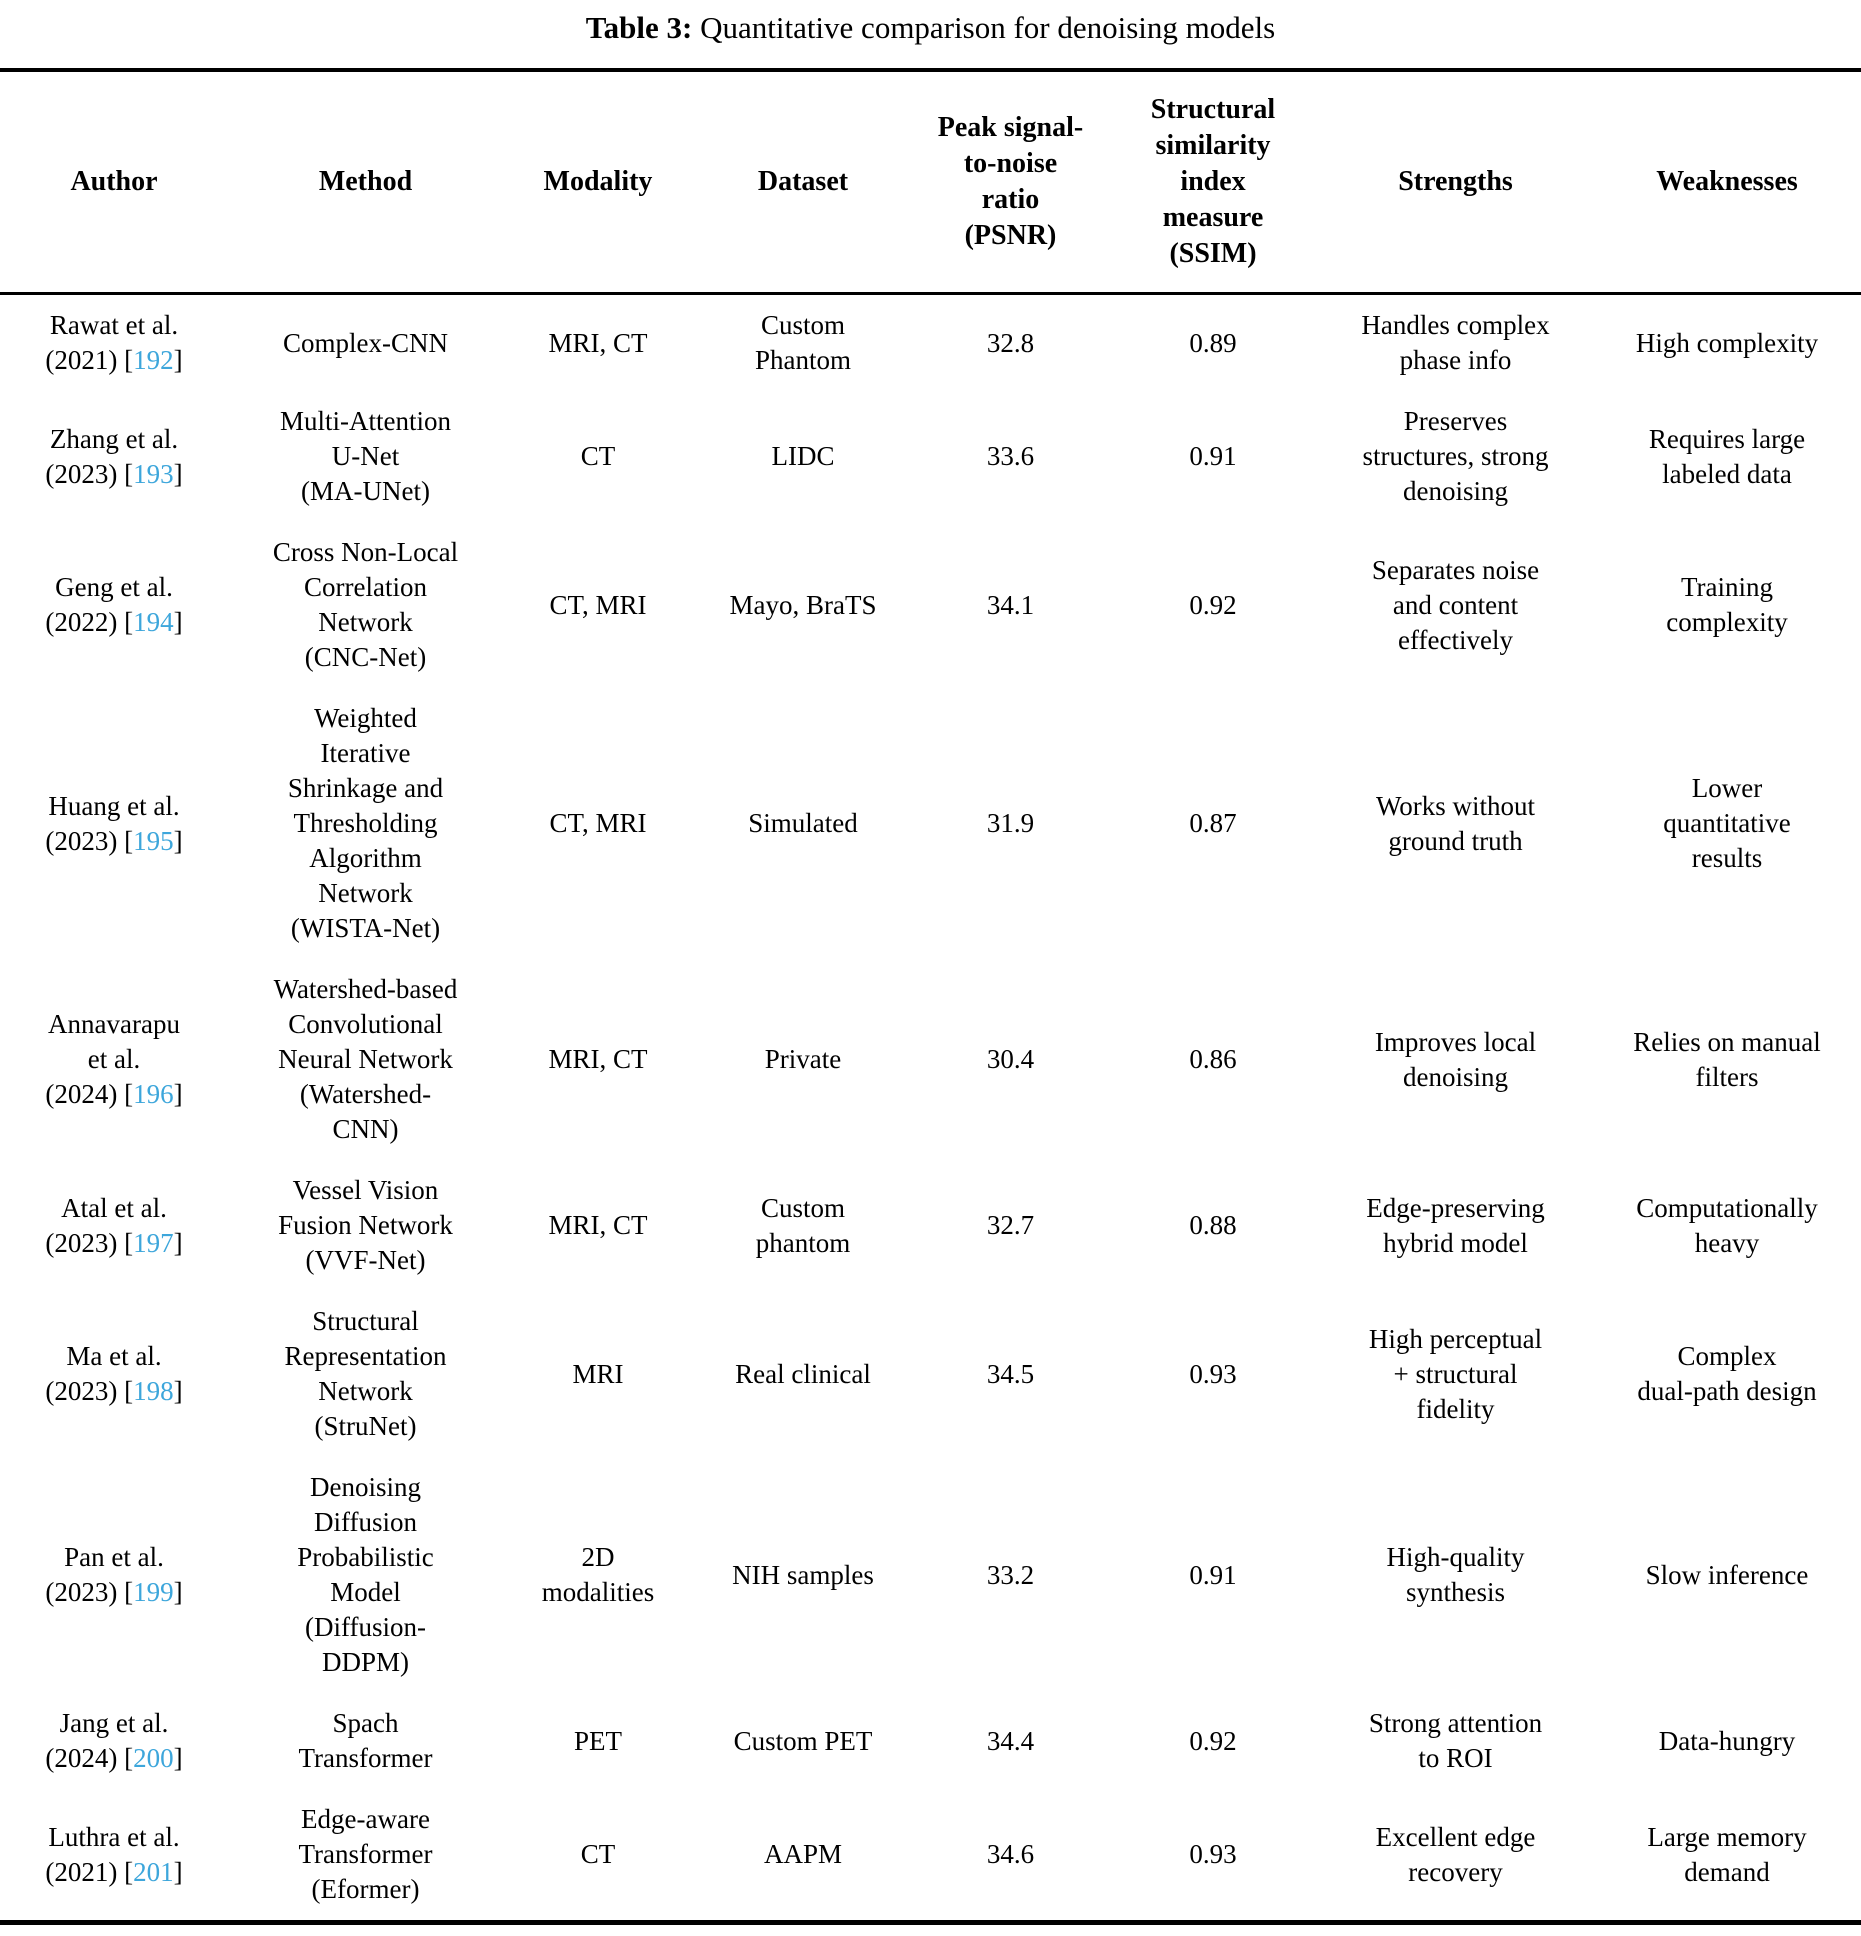 The image size is (1861, 1936). I want to click on citation-link: 199, so click(153, 1592).